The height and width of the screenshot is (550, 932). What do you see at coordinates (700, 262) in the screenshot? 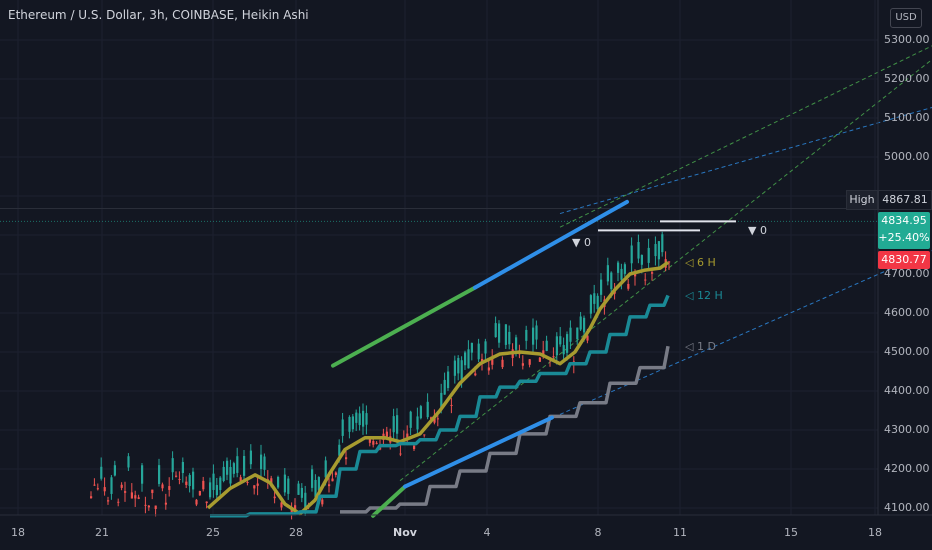
I see `ma-6h-label: ◁ 6 H` at bounding box center [700, 262].